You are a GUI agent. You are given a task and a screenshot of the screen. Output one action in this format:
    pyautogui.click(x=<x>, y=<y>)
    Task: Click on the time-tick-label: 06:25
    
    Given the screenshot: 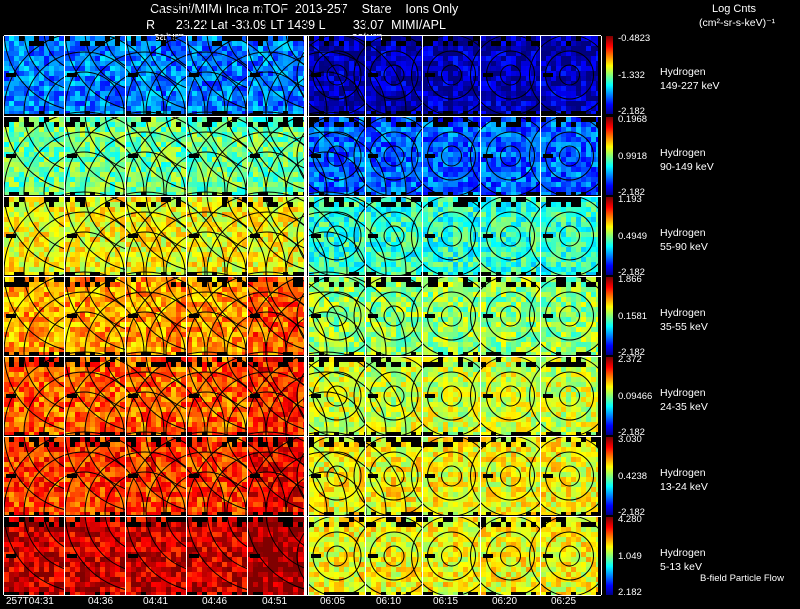 What is the action you would take?
    pyautogui.click(x=564, y=601)
    